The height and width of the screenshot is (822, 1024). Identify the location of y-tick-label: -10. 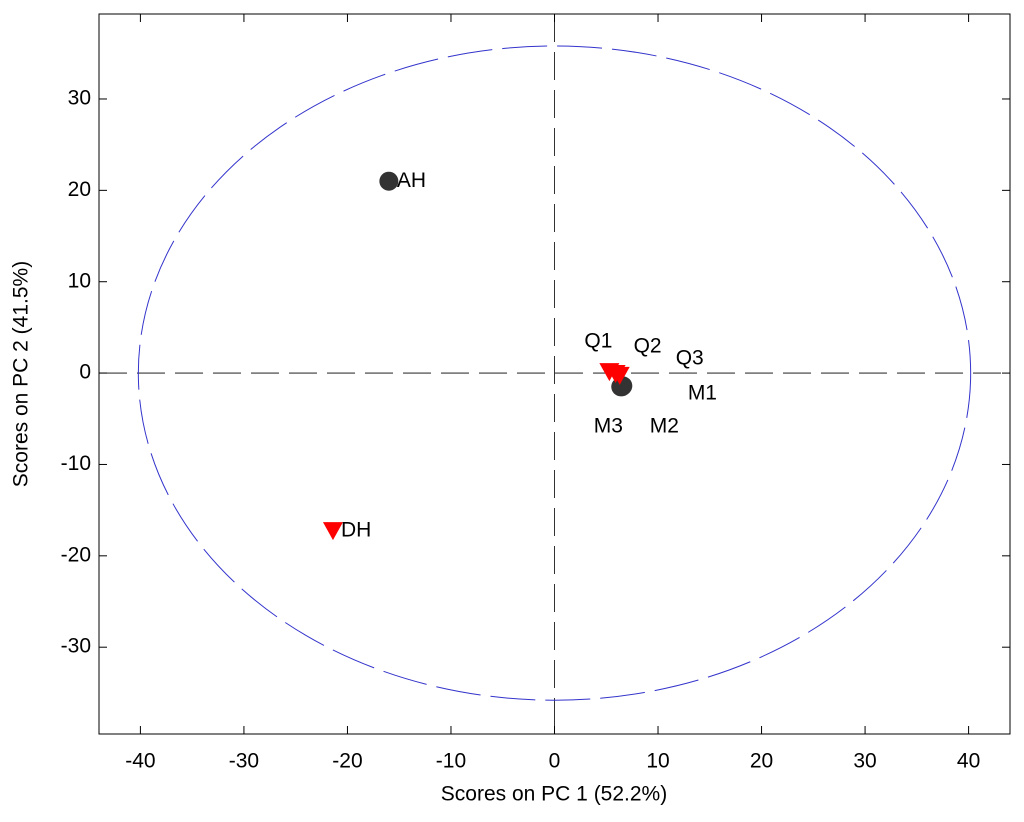
(76, 463).